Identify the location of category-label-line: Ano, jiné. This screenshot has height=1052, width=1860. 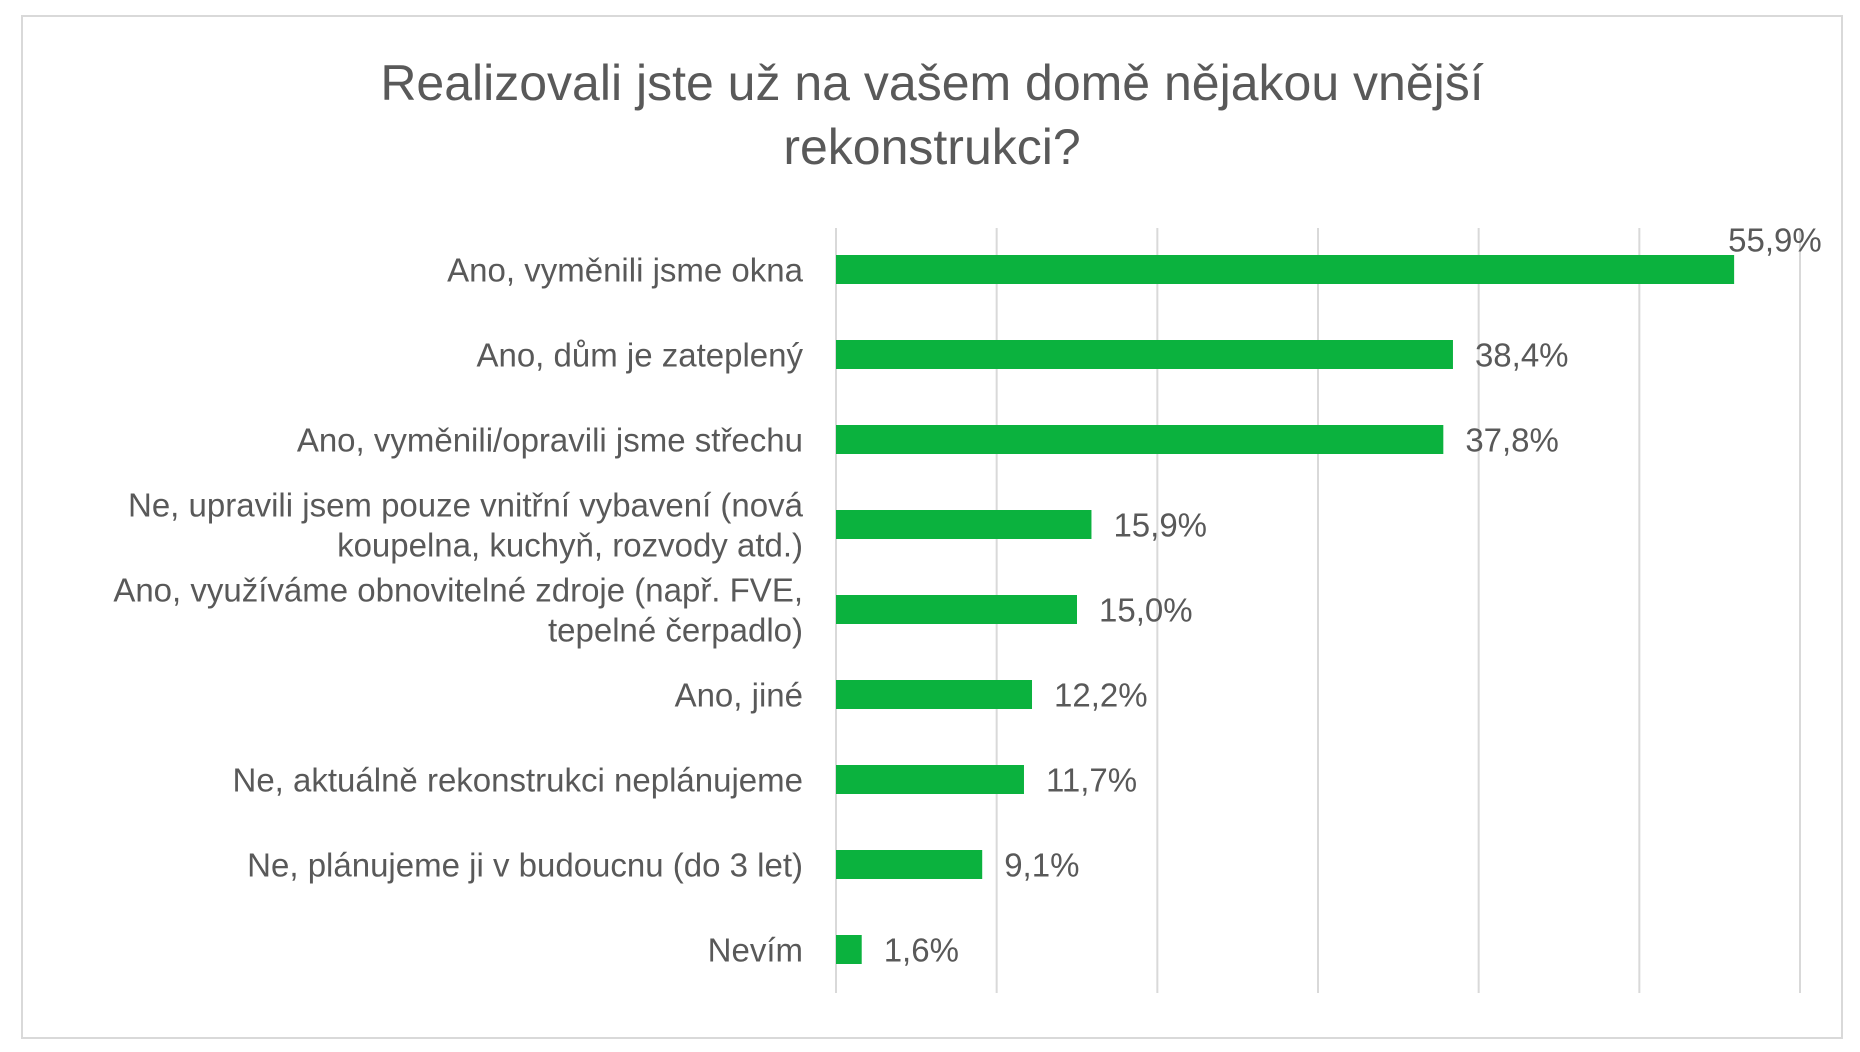
(739, 695).